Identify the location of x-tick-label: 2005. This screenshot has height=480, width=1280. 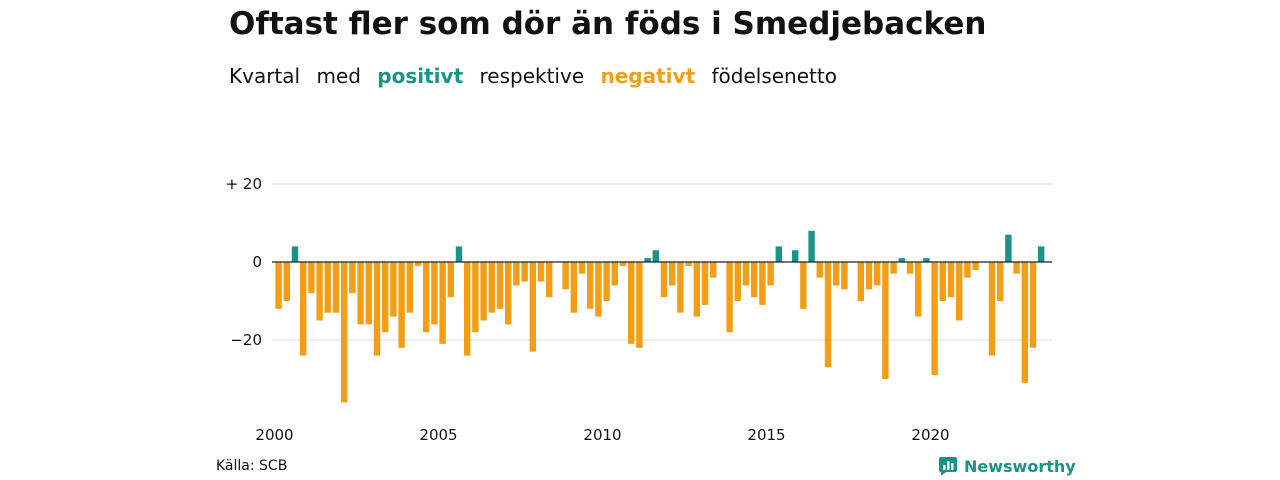
(438, 435).